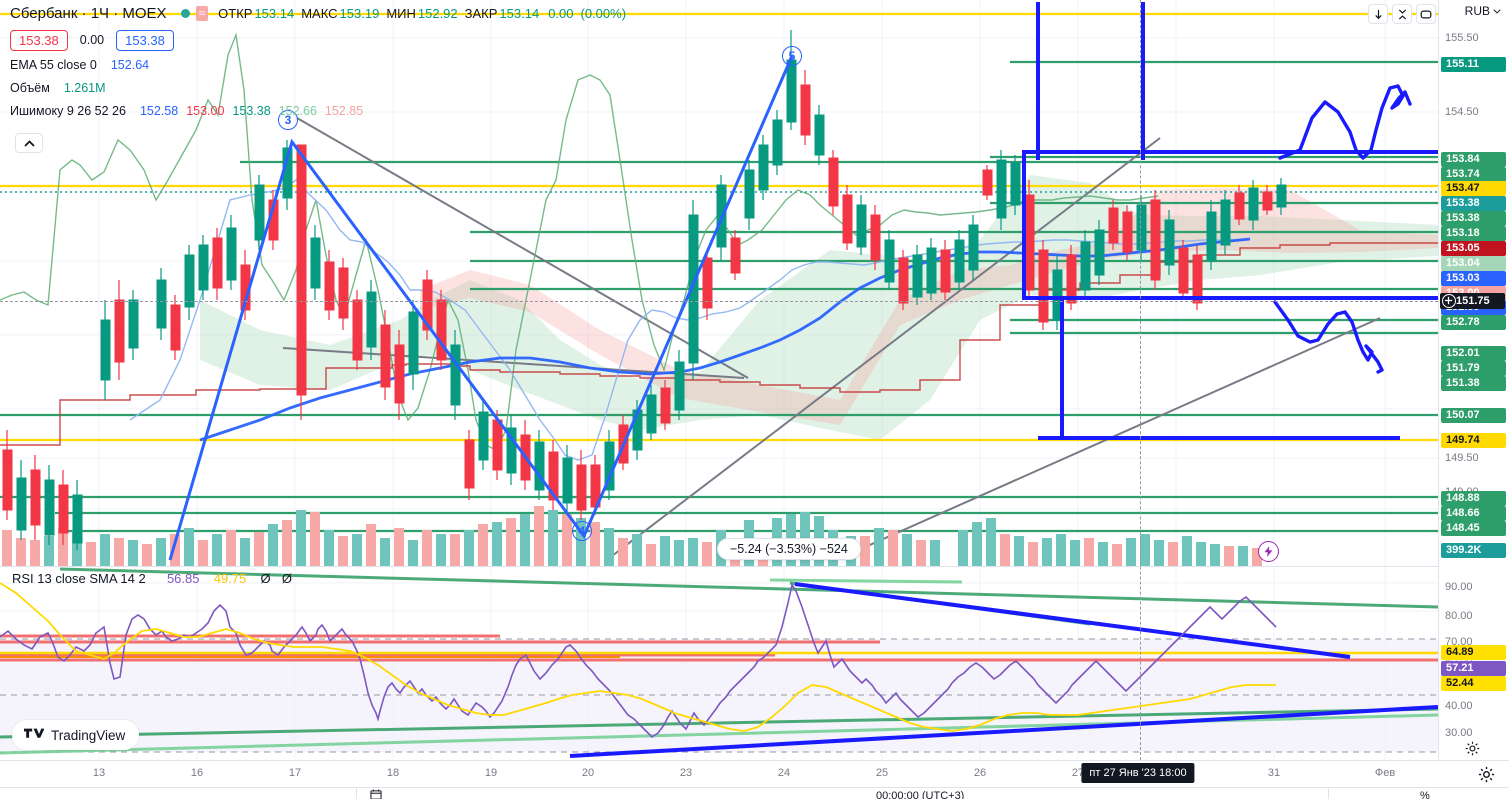 Image resolution: width=1509 pixels, height=799 pixels. What do you see at coordinates (1473, 64) in the screenshot?
I see `price-level-label: 155.11` at bounding box center [1473, 64].